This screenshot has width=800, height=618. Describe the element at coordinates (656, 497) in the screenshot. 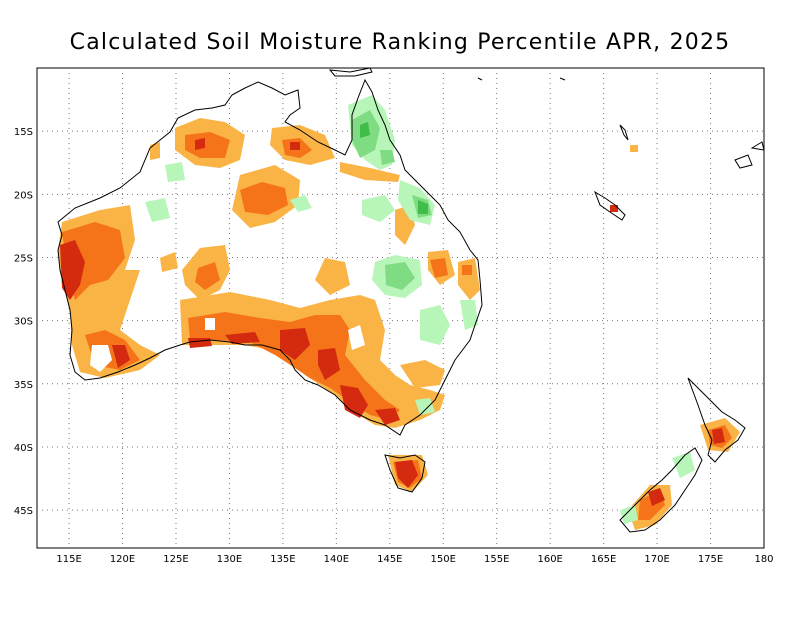

I see `red-area-nz` at that location.